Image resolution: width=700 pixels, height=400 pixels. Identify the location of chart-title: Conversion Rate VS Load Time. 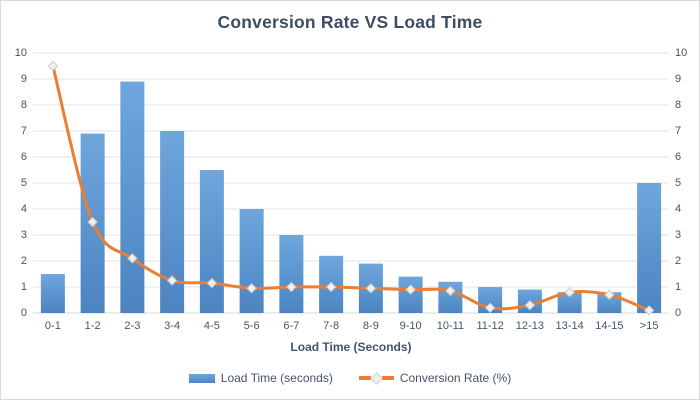
(350, 22).